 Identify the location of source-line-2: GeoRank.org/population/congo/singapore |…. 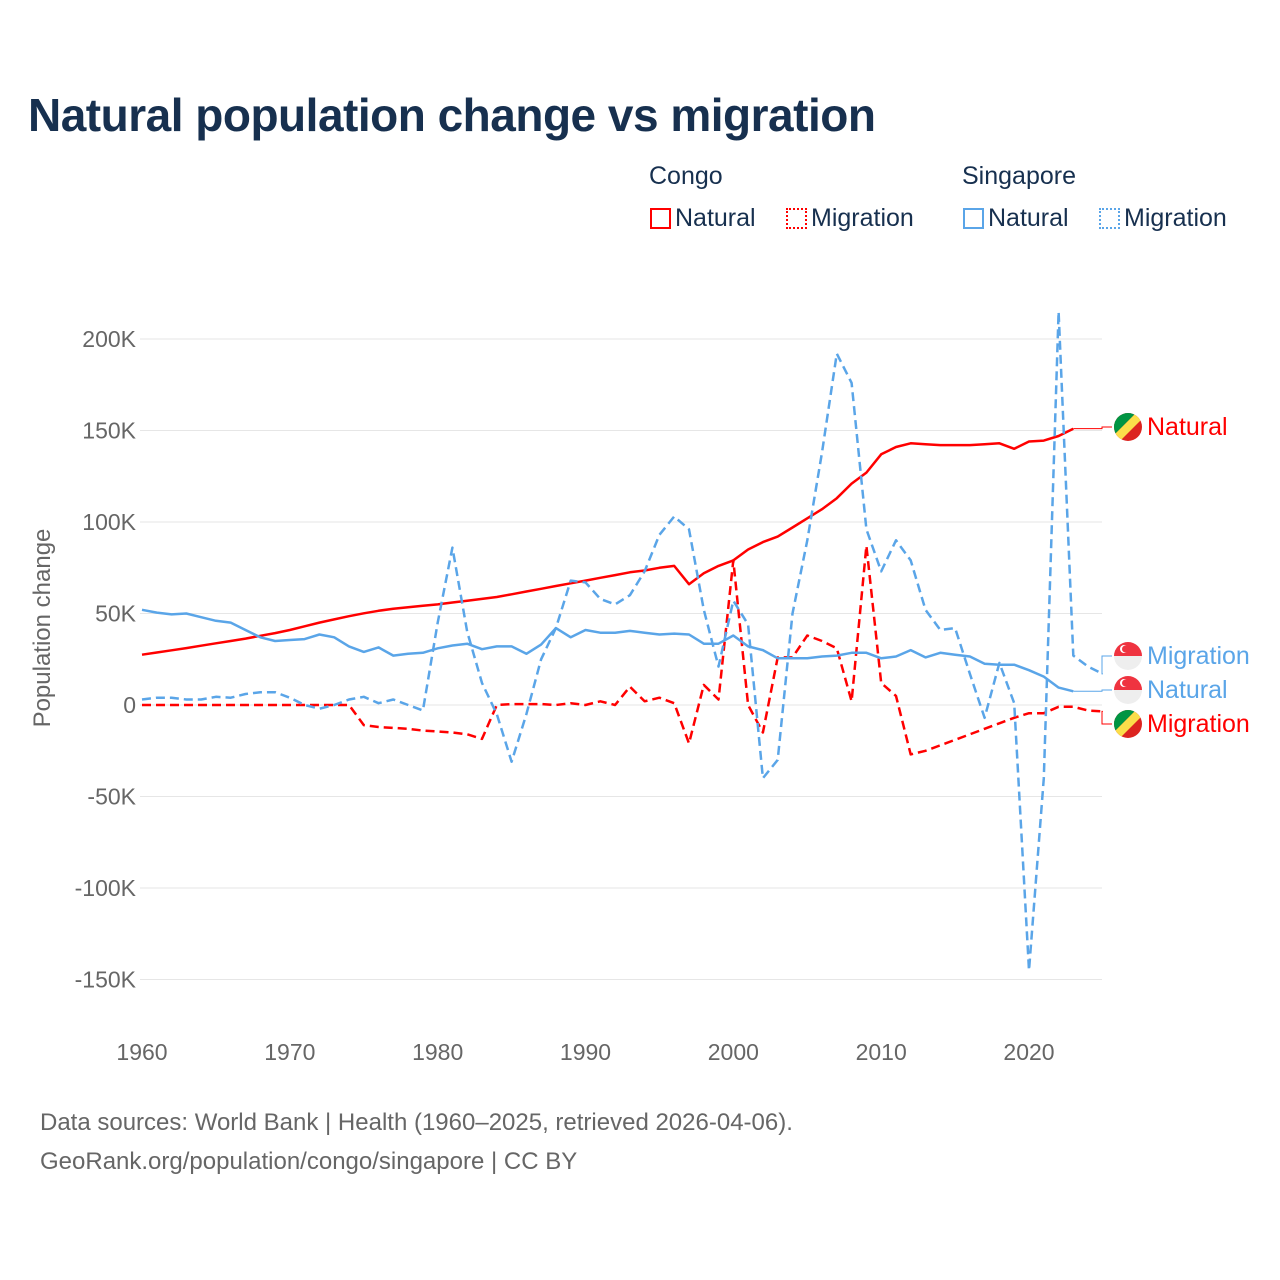
(309, 1161).